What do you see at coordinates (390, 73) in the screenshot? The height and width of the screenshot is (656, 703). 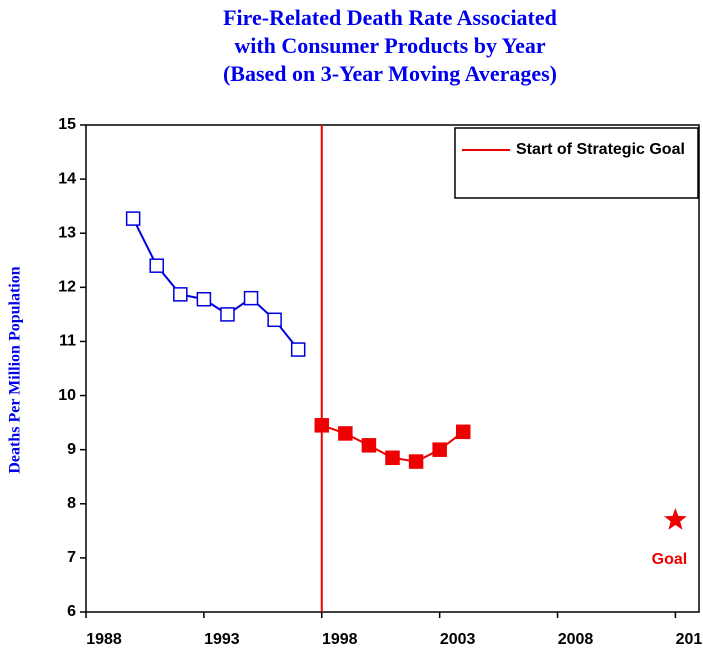 I see `chart-title: (Based on 3-Year Moving Averages)` at bounding box center [390, 73].